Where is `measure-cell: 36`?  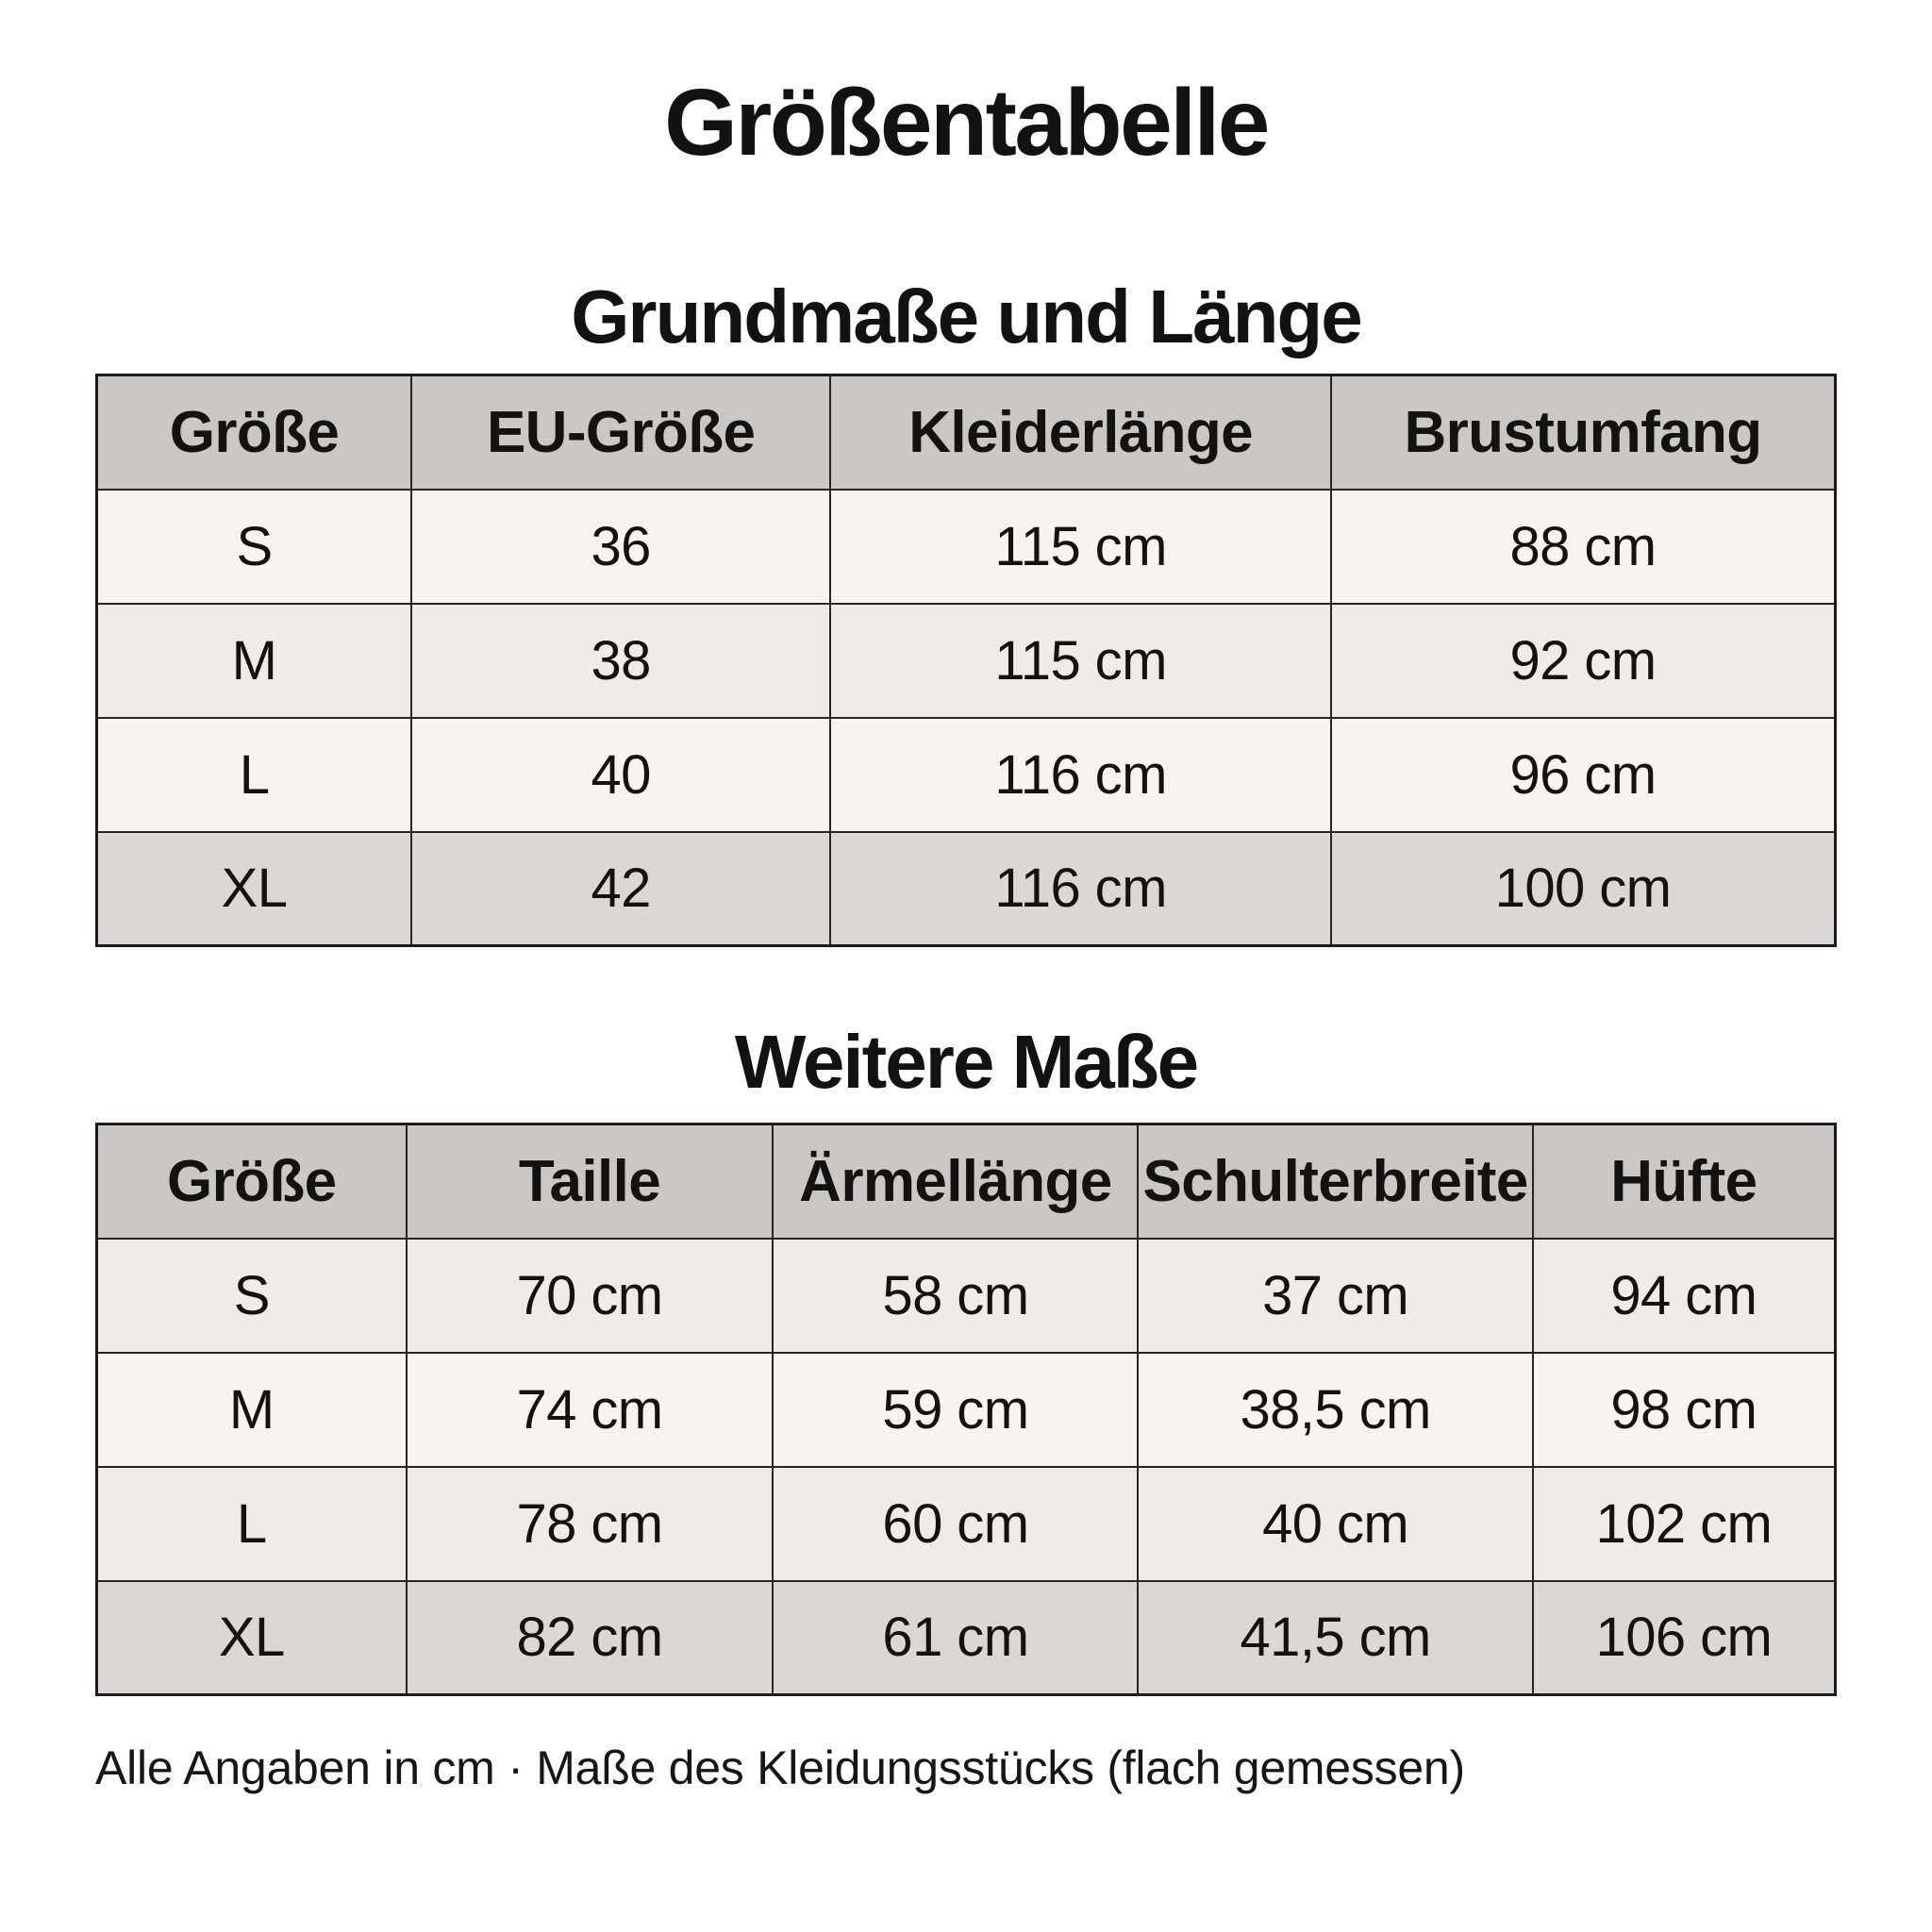
measure-cell: 36 is located at coordinates (621, 546).